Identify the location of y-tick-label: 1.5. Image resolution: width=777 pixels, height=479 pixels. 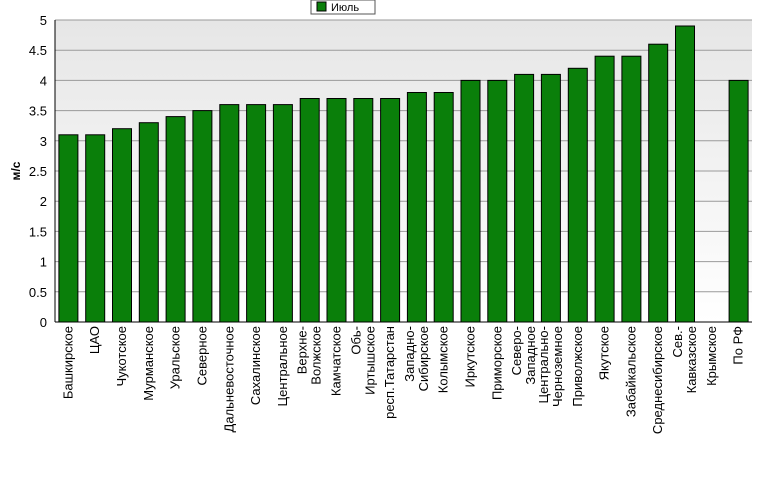
(38, 231).